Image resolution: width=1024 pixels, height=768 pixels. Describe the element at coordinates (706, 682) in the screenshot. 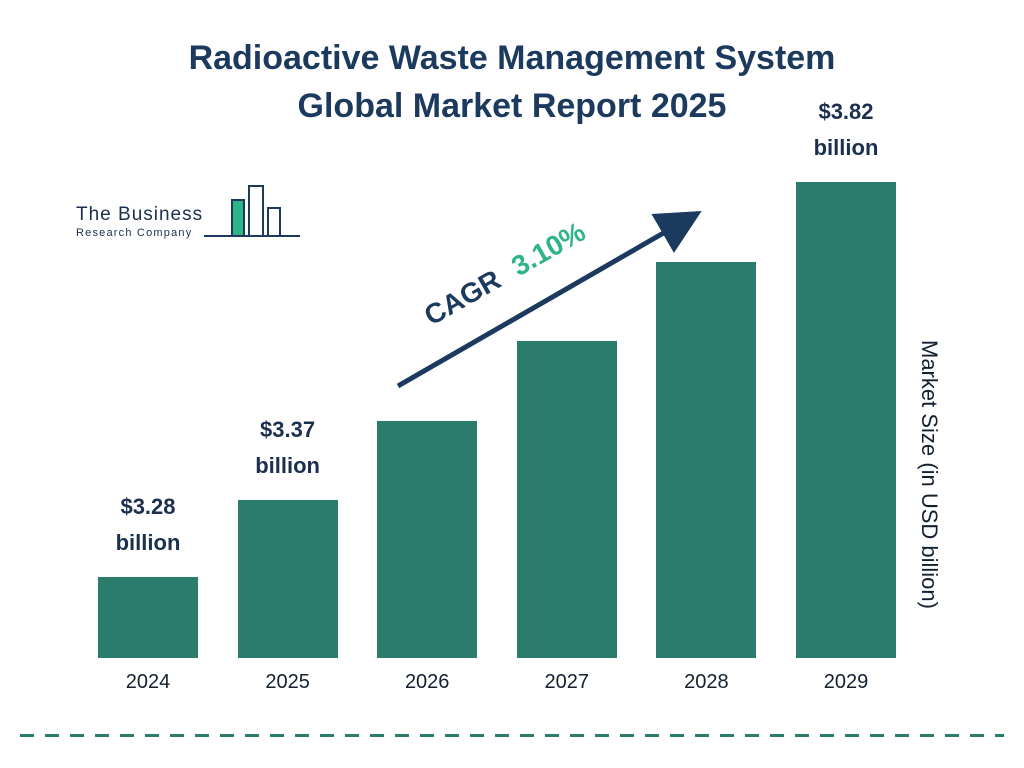

I see `x-tick-2028: 2028` at that location.